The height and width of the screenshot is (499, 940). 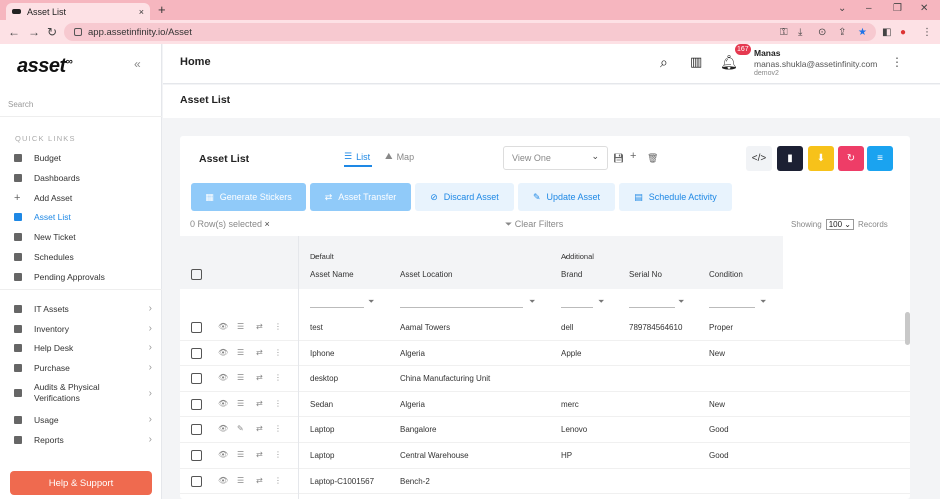 What do you see at coordinates (545, 456) in the screenshot?
I see `table-row: 👁︎ ☰ ⇄ ⋮ Laptop Central Warehouse HP Good` at bounding box center [545, 456].